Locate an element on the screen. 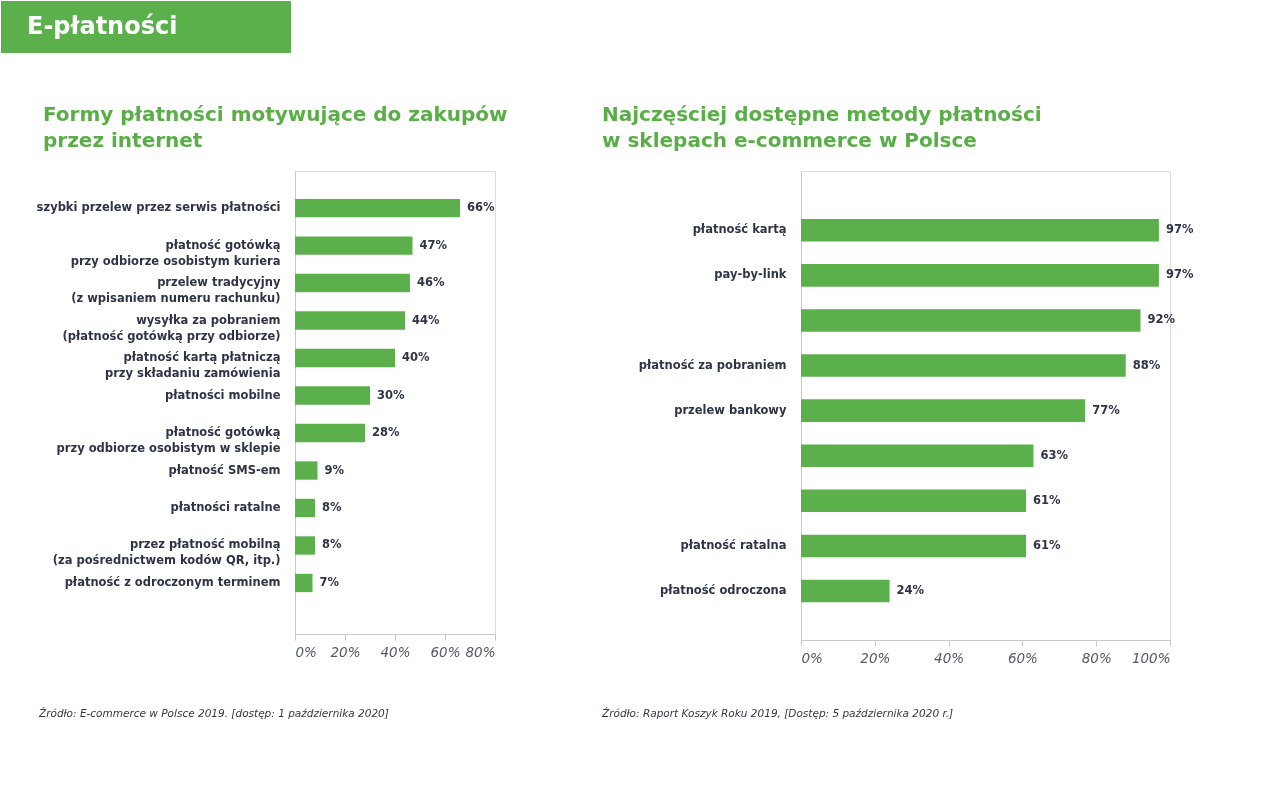  y-tick-label: płatność gotówką przy odbiorze osobistym w sklepie is located at coordinates (168, 440).